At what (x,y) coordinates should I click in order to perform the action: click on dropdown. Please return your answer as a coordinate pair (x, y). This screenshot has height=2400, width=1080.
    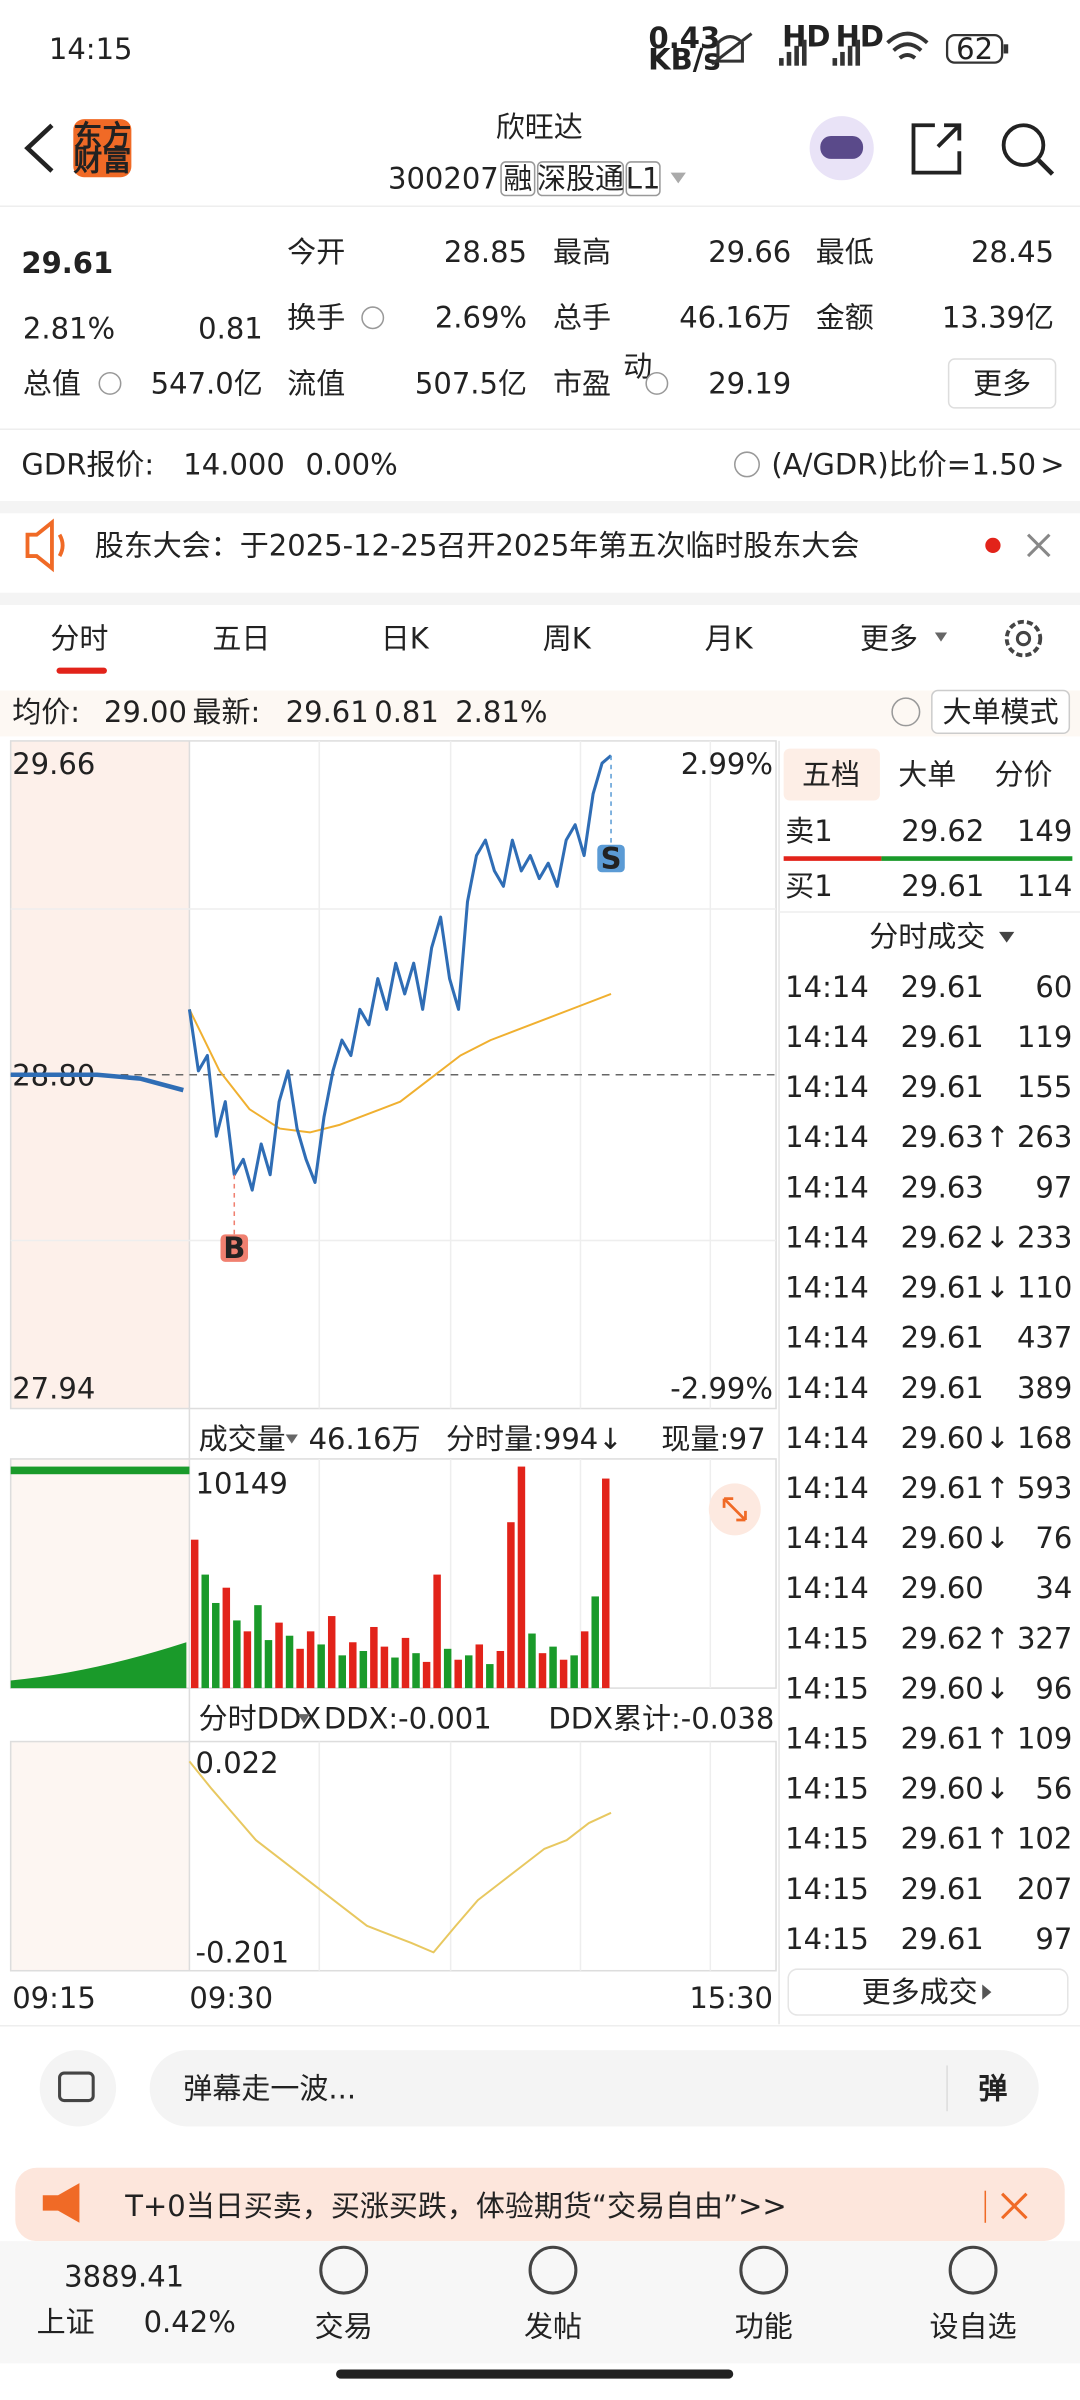
    Looking at the image, I should click on (304, 1719).